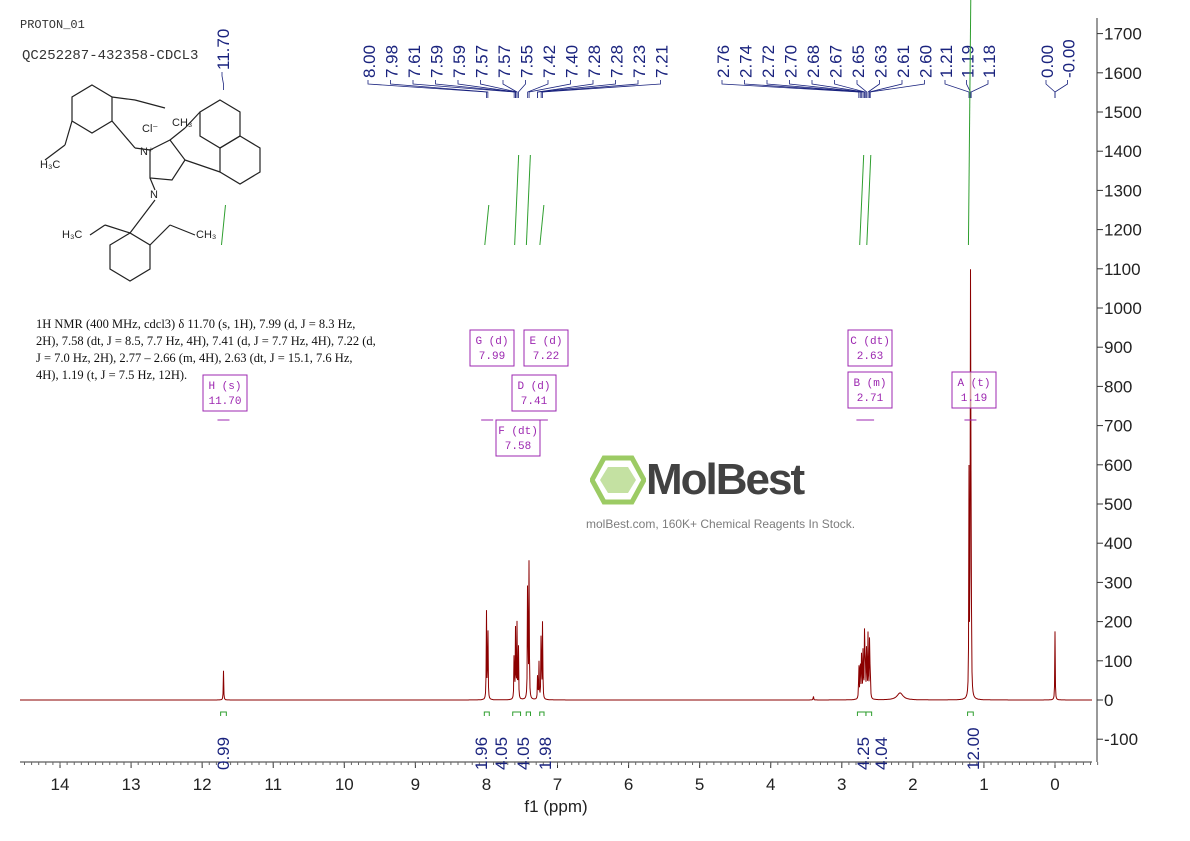  What do you see at coordinates (545, 342) in the screenshot?
I see `multiplet-label: E (d)` at bounding box center [545, 342].